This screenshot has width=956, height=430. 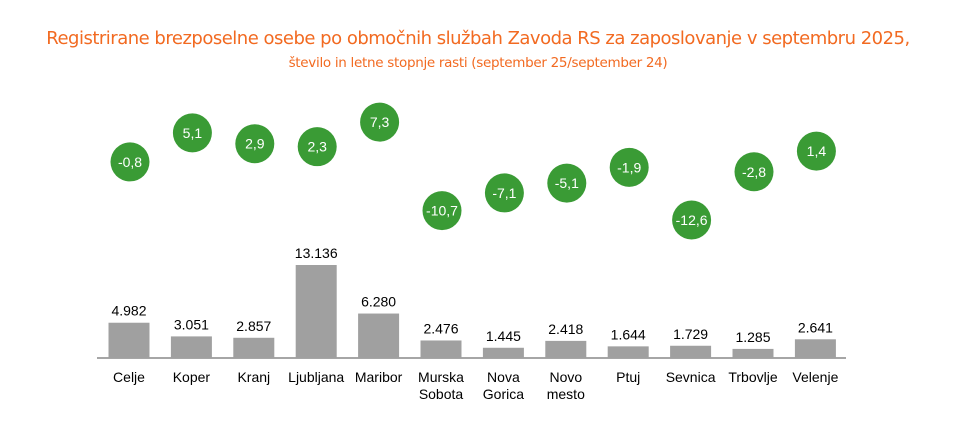 What do you see at coordinates (316, 377) in the screenshot?
I see `x-tick-label: Ljubljana` at bounding box center [316, 377].